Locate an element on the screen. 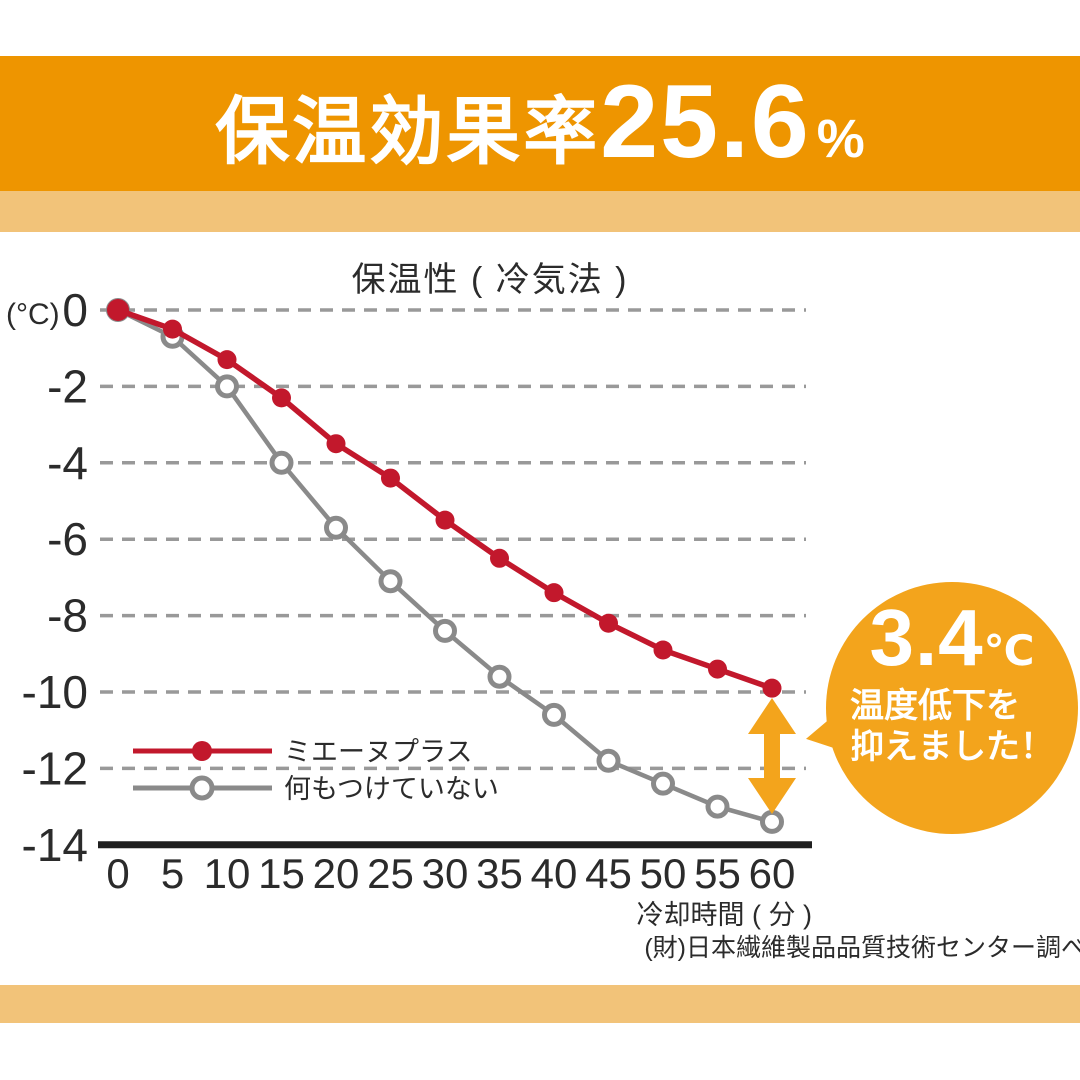 This screenshot has width=1080, height=1080. x-axis-label: 冷却時間 ( 分 ) is located at coordinates (725, 915).